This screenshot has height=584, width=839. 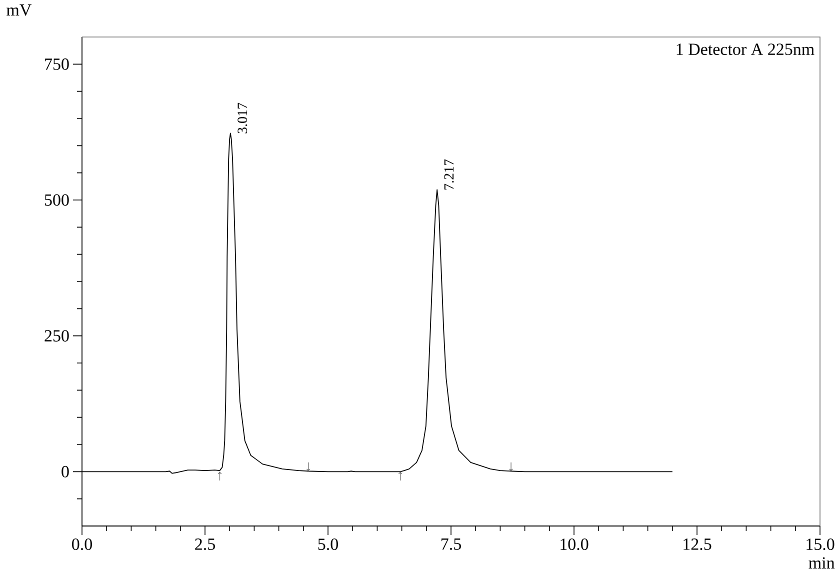 What do you see at coordinates (820, 544) in the screenshot?
I see `x-tick-label: 15.0` at bounding box center [820, 544].